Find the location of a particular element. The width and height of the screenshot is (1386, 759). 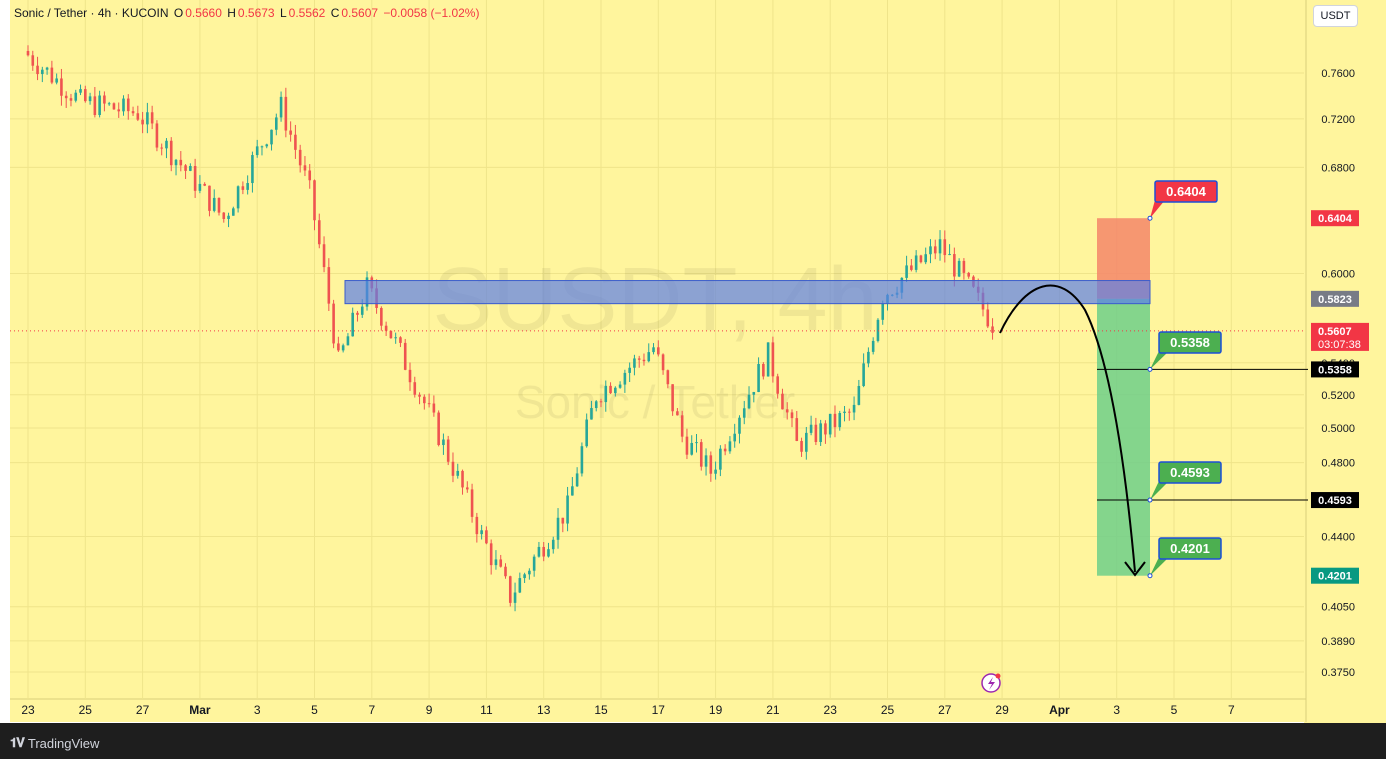

change-value: −0.0058 (−1.02%) is located at coordinates (431, 13).